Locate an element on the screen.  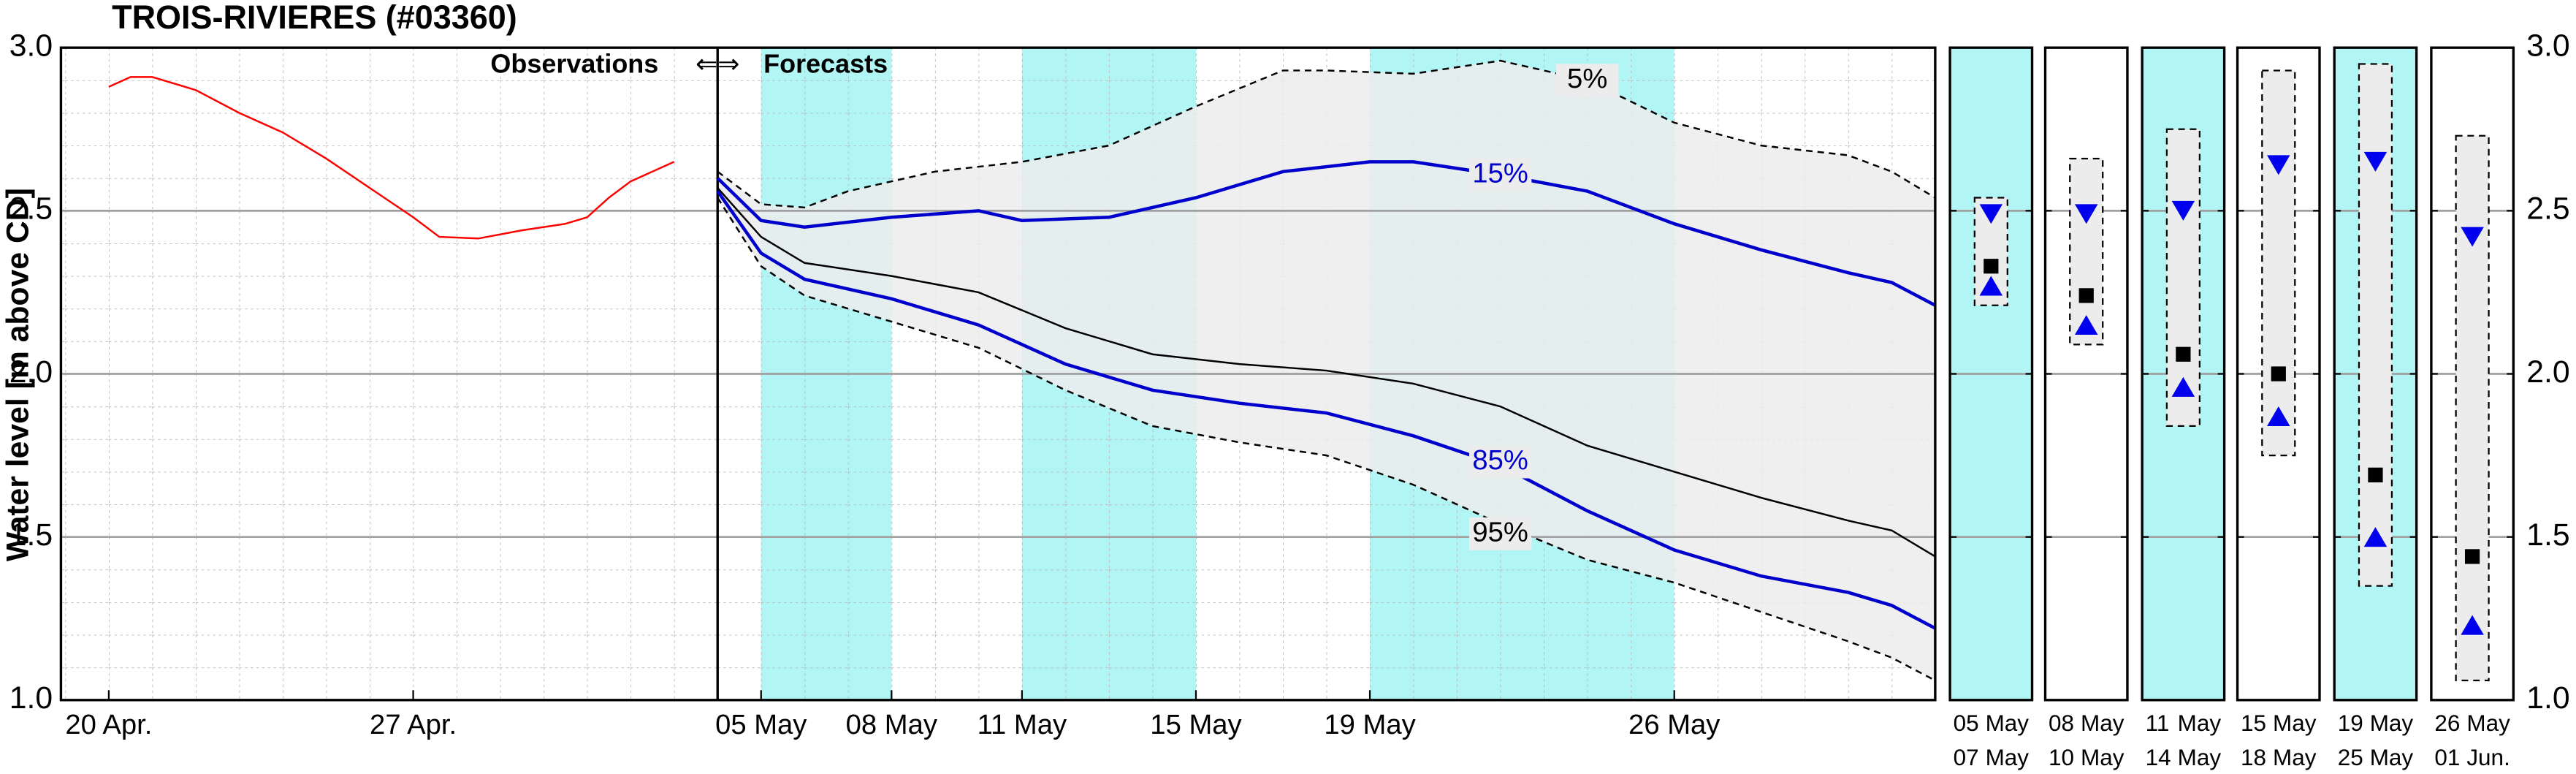
series-label: 95% is located at coordinates (1500, 531).